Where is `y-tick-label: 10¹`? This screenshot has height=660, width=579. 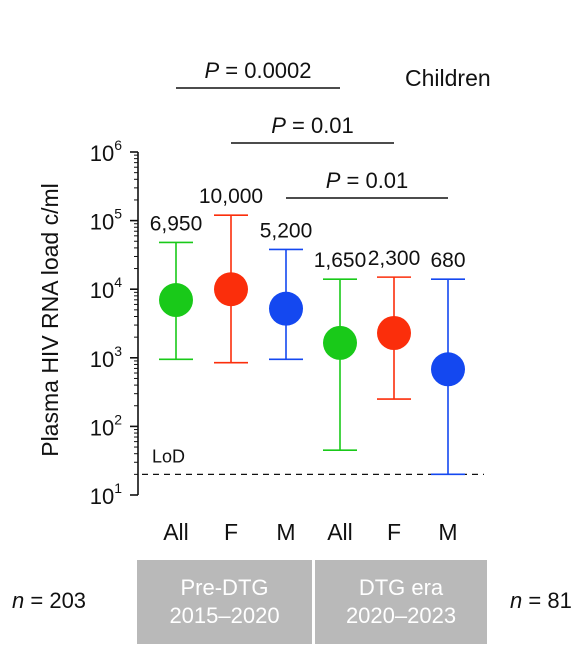 y-tick-label: 10¹ is located at coordinates (106, 494).